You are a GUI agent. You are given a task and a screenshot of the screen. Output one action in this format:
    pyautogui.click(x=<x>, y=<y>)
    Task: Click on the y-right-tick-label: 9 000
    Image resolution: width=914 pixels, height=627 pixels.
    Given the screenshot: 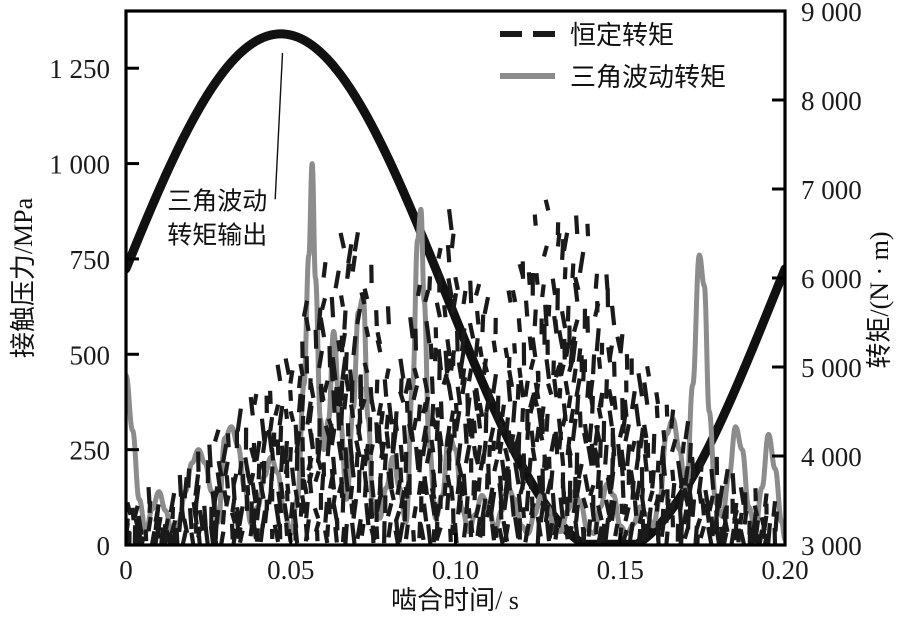 What is the action you would take?
    pyautogui.click(x=831, y=13)
    